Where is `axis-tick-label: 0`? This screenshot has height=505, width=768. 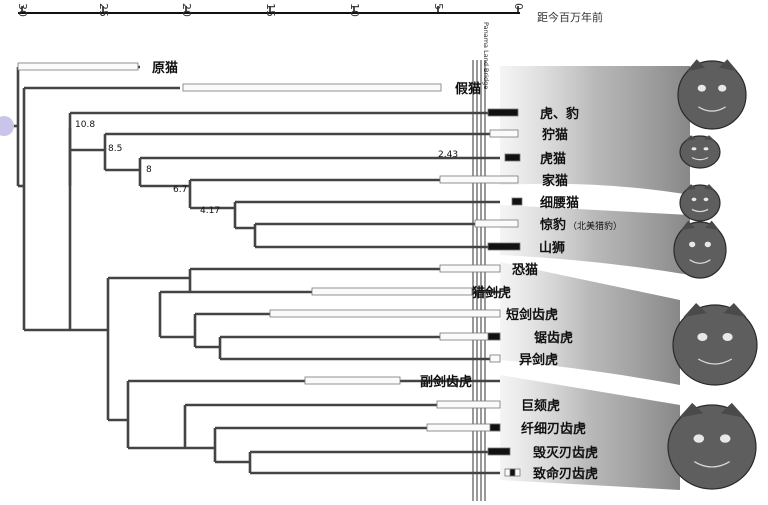 axis-tick-label: 0 is located at coordinates (518, 6).